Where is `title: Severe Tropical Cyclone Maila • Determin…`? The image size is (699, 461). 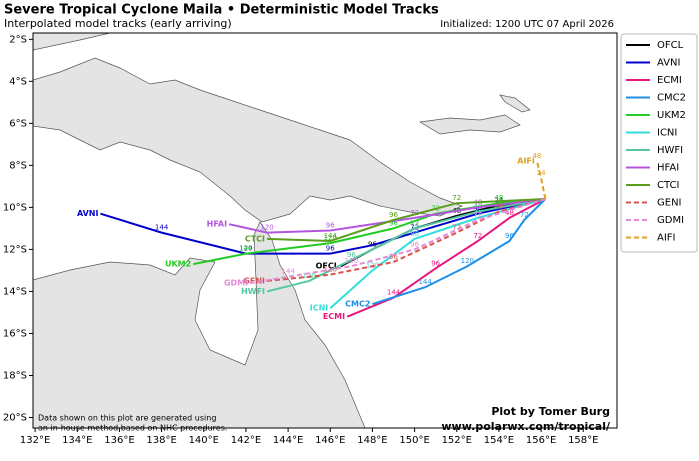
title: Severe Tropical Cyclone Maila • Determin… is located at coordinates (221, 10).